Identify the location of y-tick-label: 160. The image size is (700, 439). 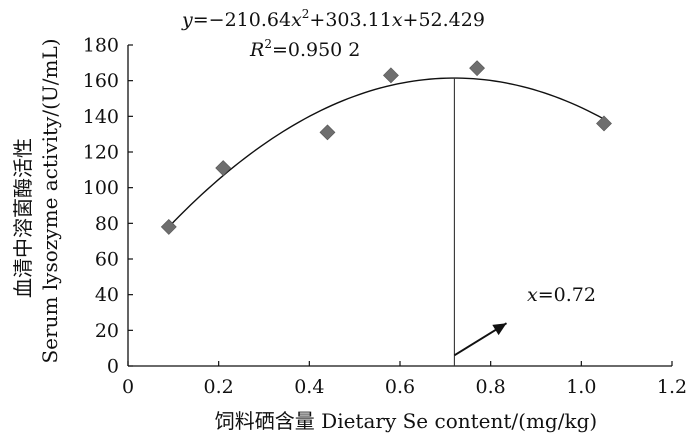
(101, 81).